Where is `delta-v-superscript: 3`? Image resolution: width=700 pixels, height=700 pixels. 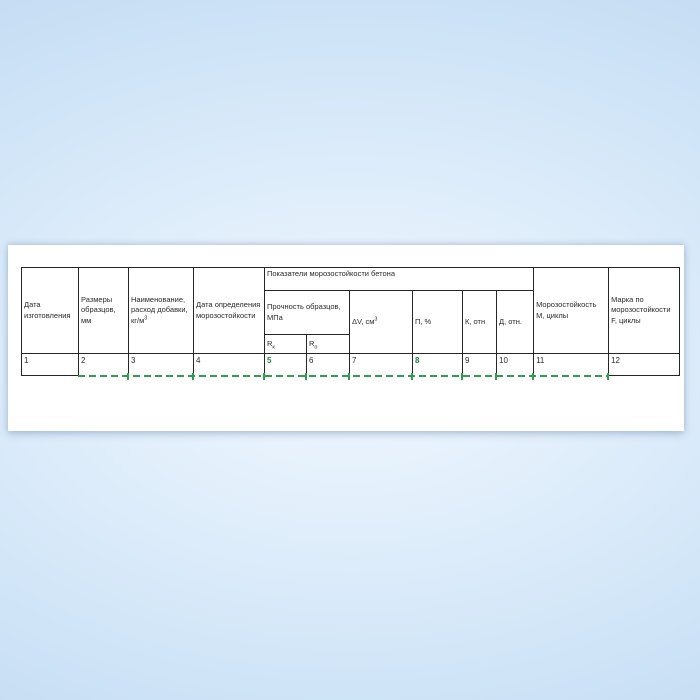 delta-v-superscript: 3 is located at coordinates (376, 319).